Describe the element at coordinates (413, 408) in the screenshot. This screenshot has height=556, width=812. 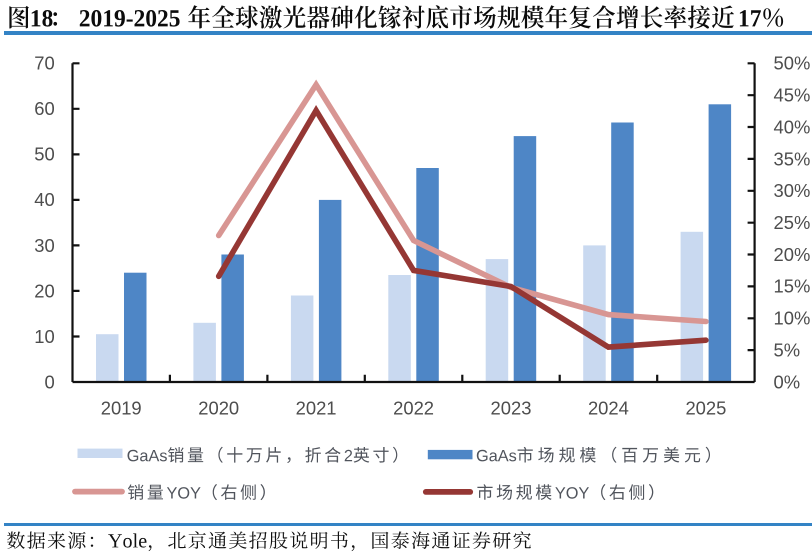
I see `svg-text: 2022` at that location.